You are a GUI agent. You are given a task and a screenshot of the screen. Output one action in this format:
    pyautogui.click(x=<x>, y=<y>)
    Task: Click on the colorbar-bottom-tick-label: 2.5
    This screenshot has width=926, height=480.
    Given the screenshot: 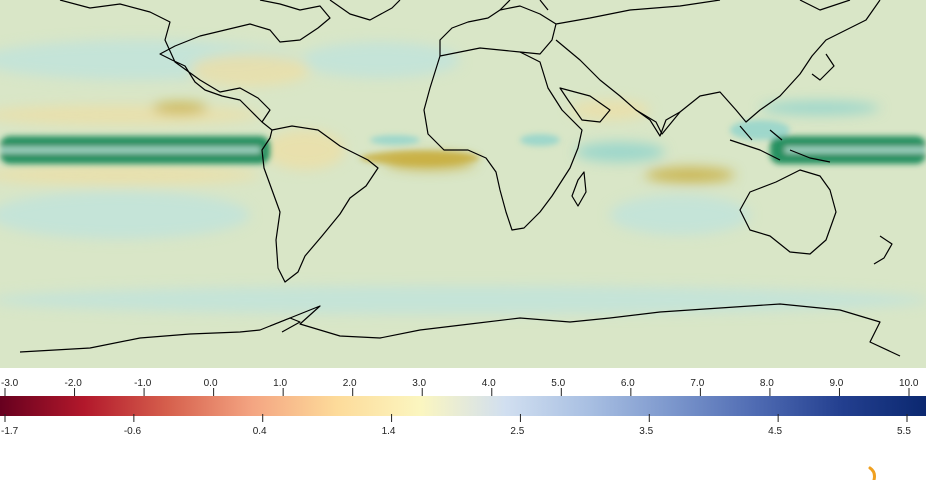 What is the action you would take?
    pyautogui.click(x=517, y=431)
    